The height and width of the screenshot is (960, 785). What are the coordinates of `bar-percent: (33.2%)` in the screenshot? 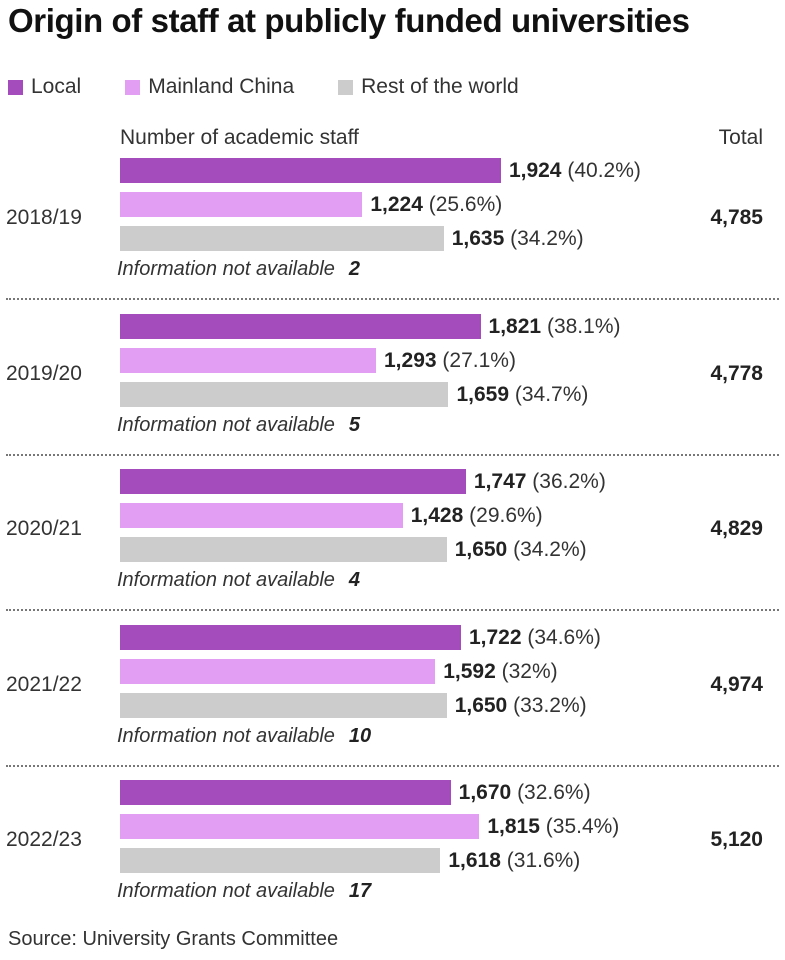 It's located at (550, 705).